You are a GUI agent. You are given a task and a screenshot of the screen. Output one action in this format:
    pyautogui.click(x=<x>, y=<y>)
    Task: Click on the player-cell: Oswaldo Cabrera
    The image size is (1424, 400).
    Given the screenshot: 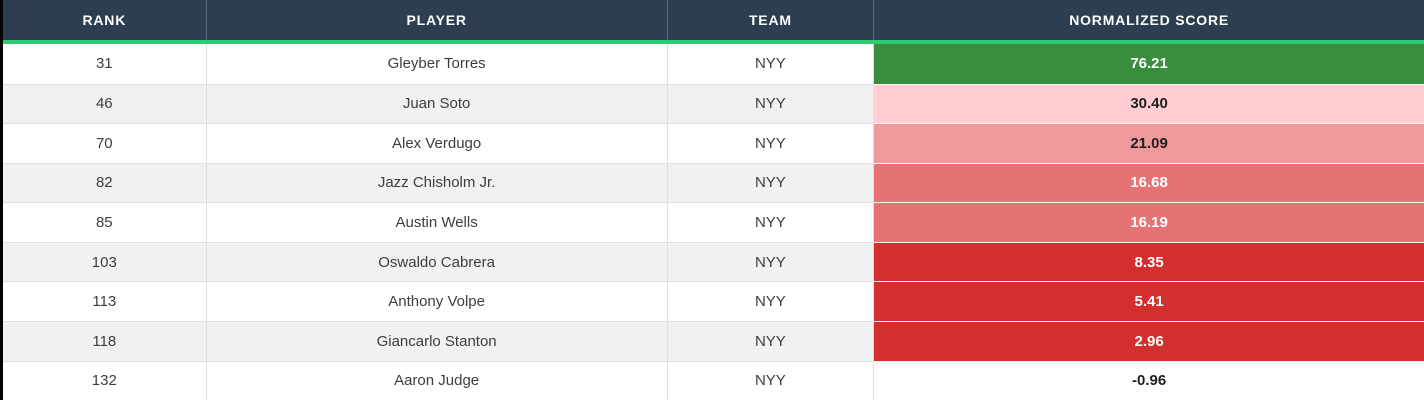 What is the action you would take?
    pyautogui.click(x=437, y=261)
    